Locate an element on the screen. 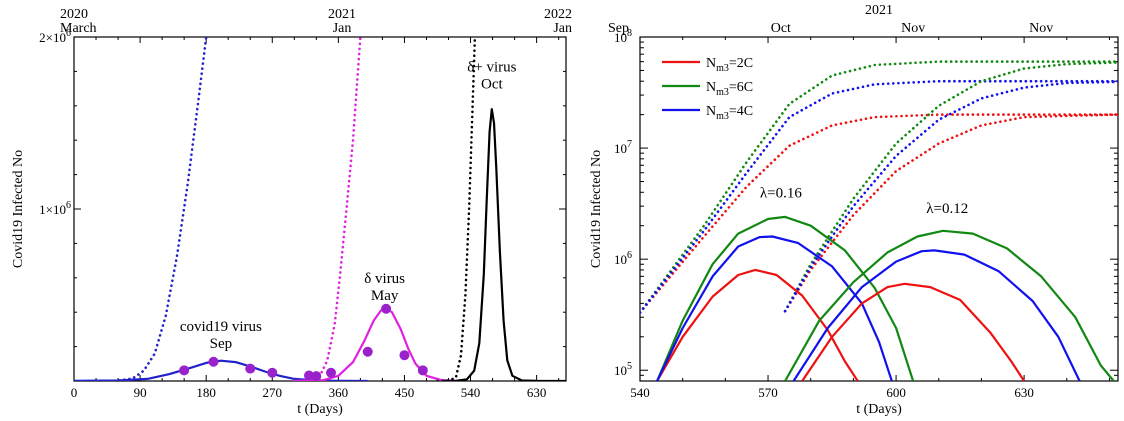 The height and width of the screenshot is (421, 1124). left-annotation-covid19: covid19 virus is located at coordinates (221, 327).